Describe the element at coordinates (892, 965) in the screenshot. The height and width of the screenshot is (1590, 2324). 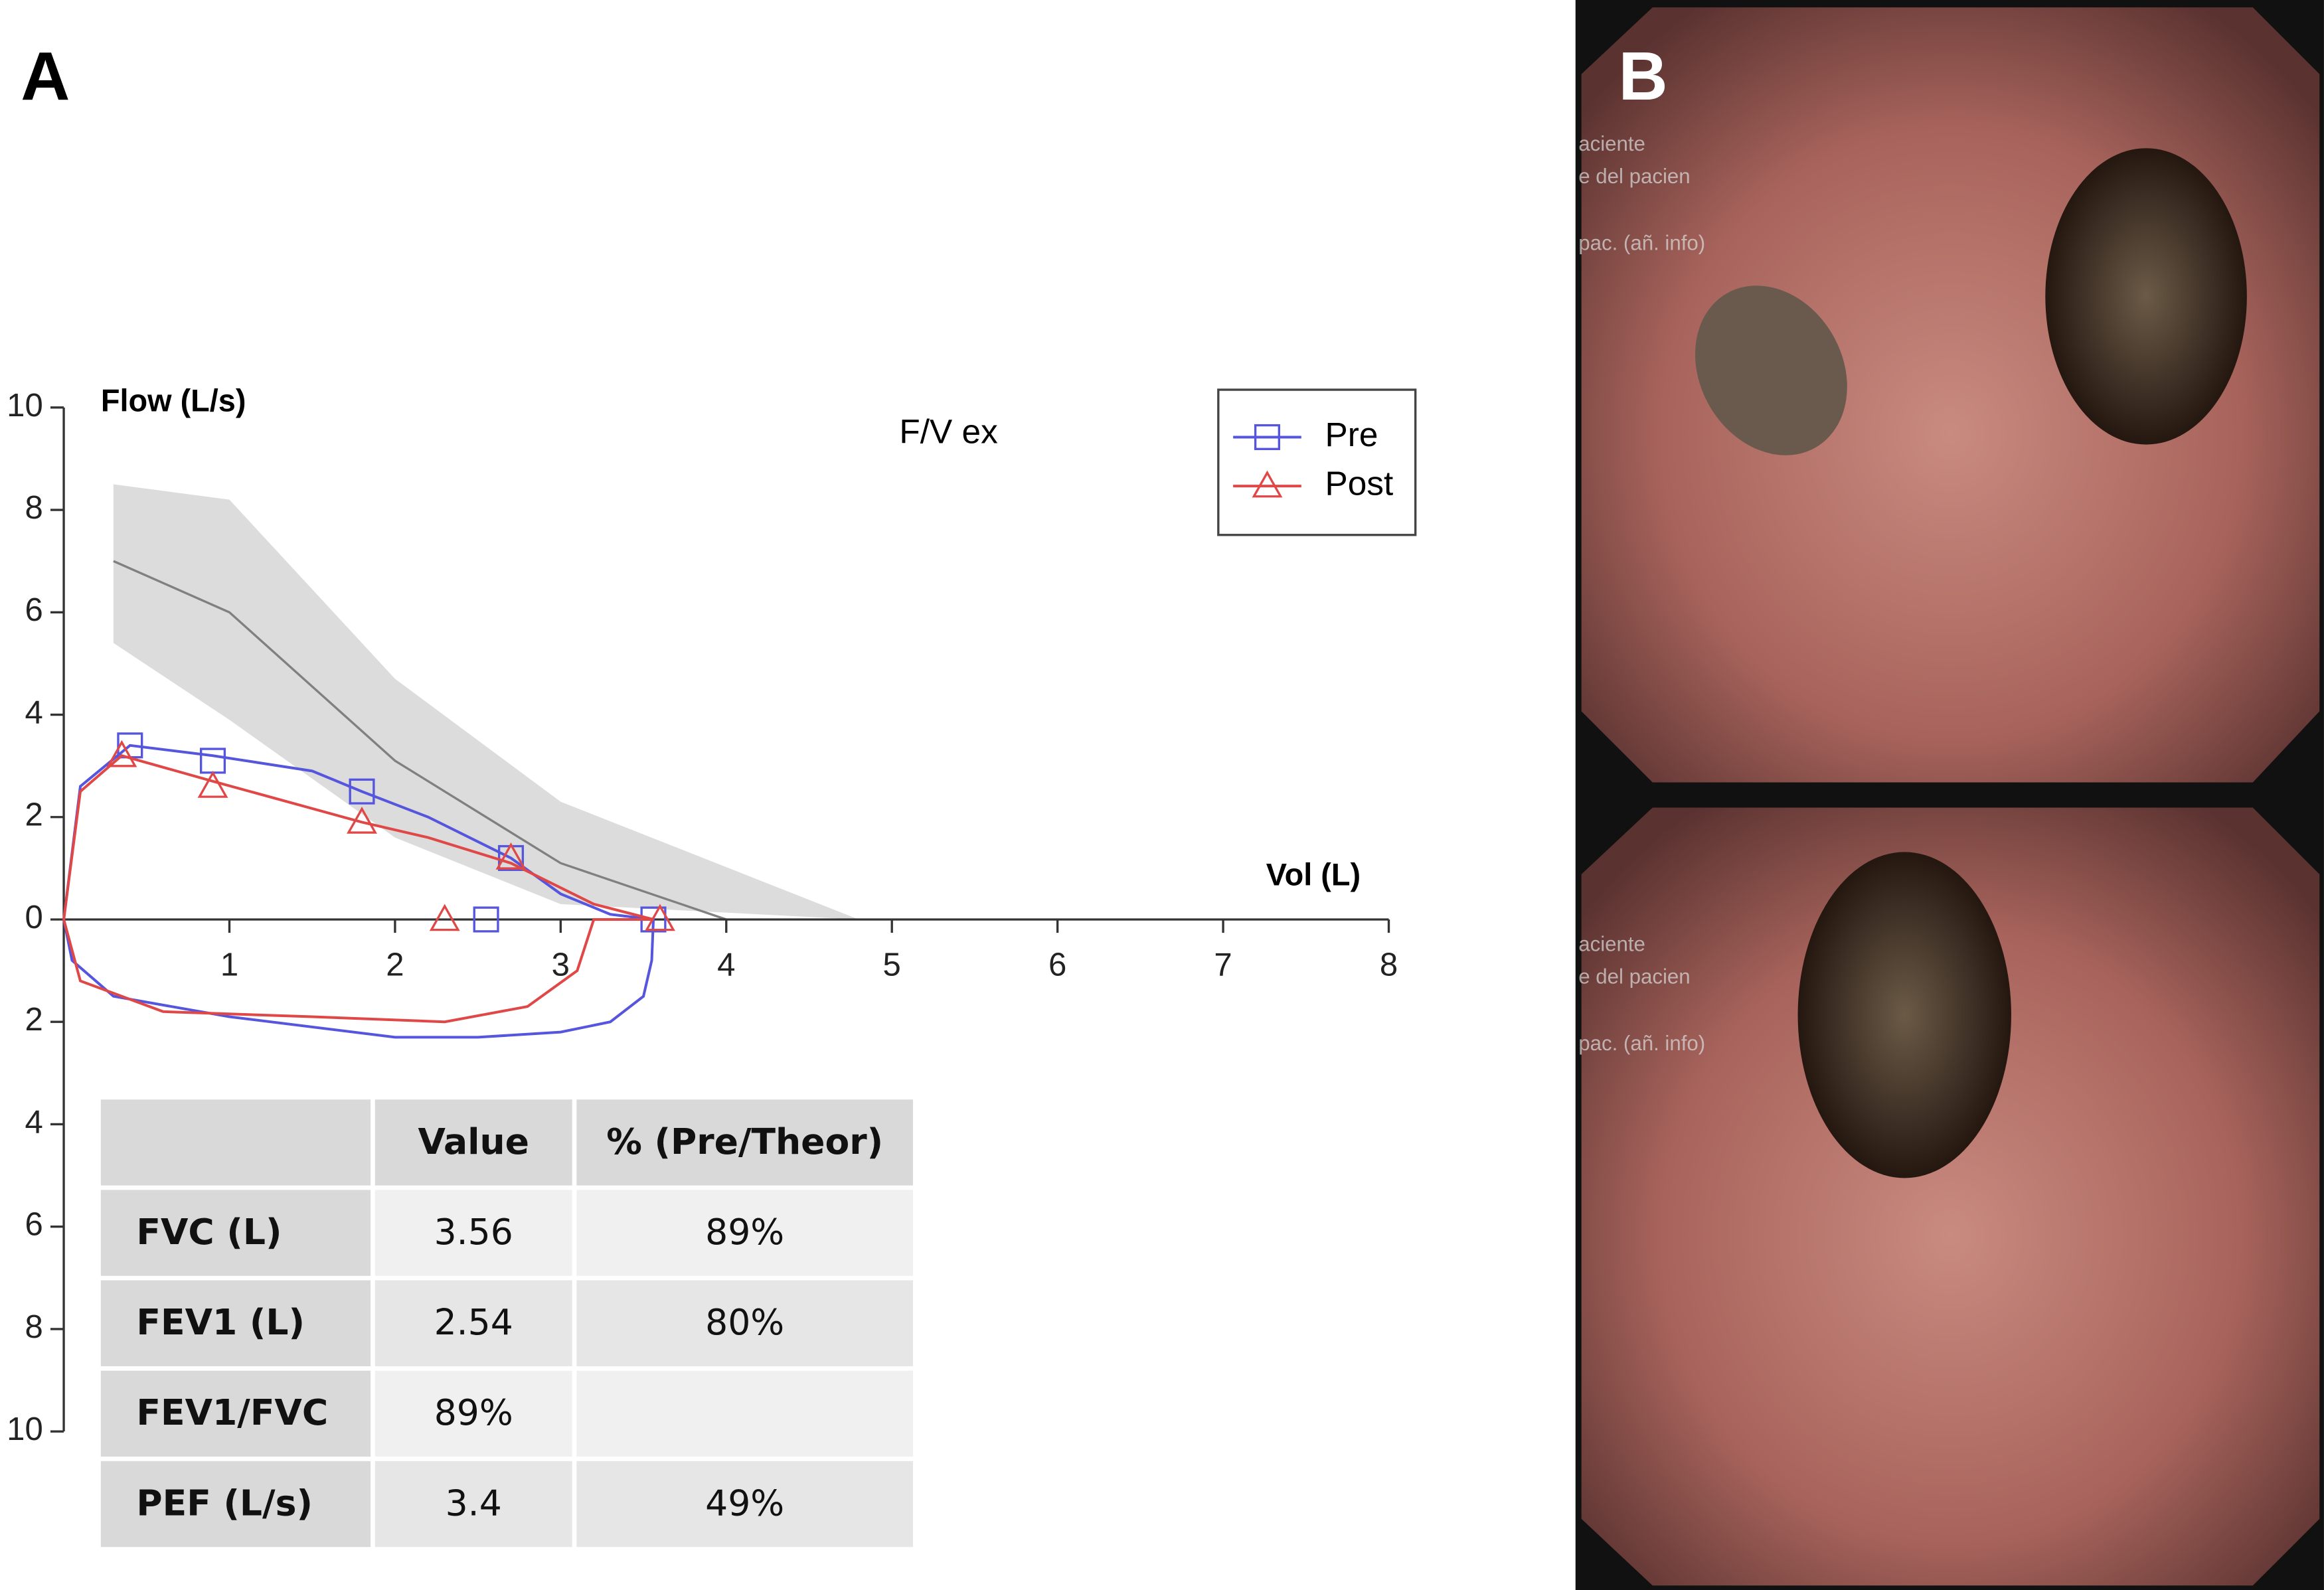
I see `x-tick-label: 5` at that location.